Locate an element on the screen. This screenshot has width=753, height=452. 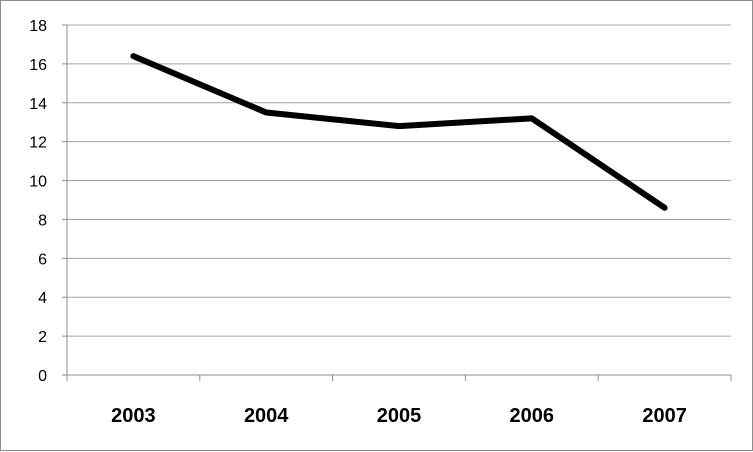
y-tick-label: 8 is located at coordinates (42, 220).